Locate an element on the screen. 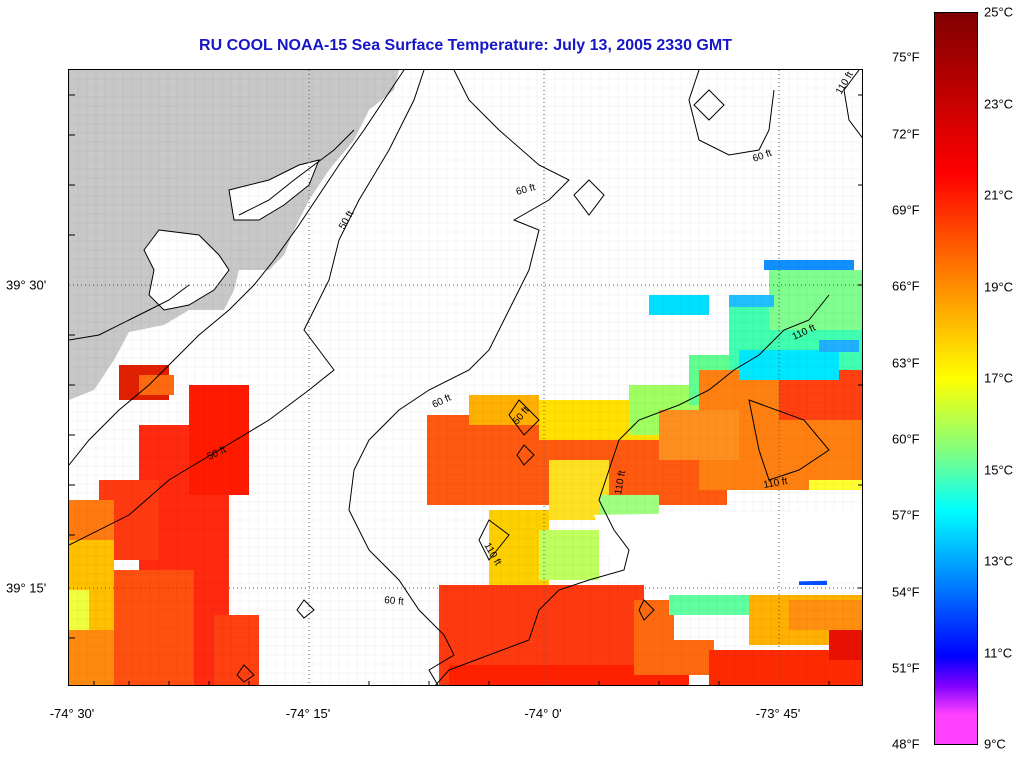 This screenshot has width=1024, height=761. colorbar-label-c: 17°C is located at coordinates (999, 378).